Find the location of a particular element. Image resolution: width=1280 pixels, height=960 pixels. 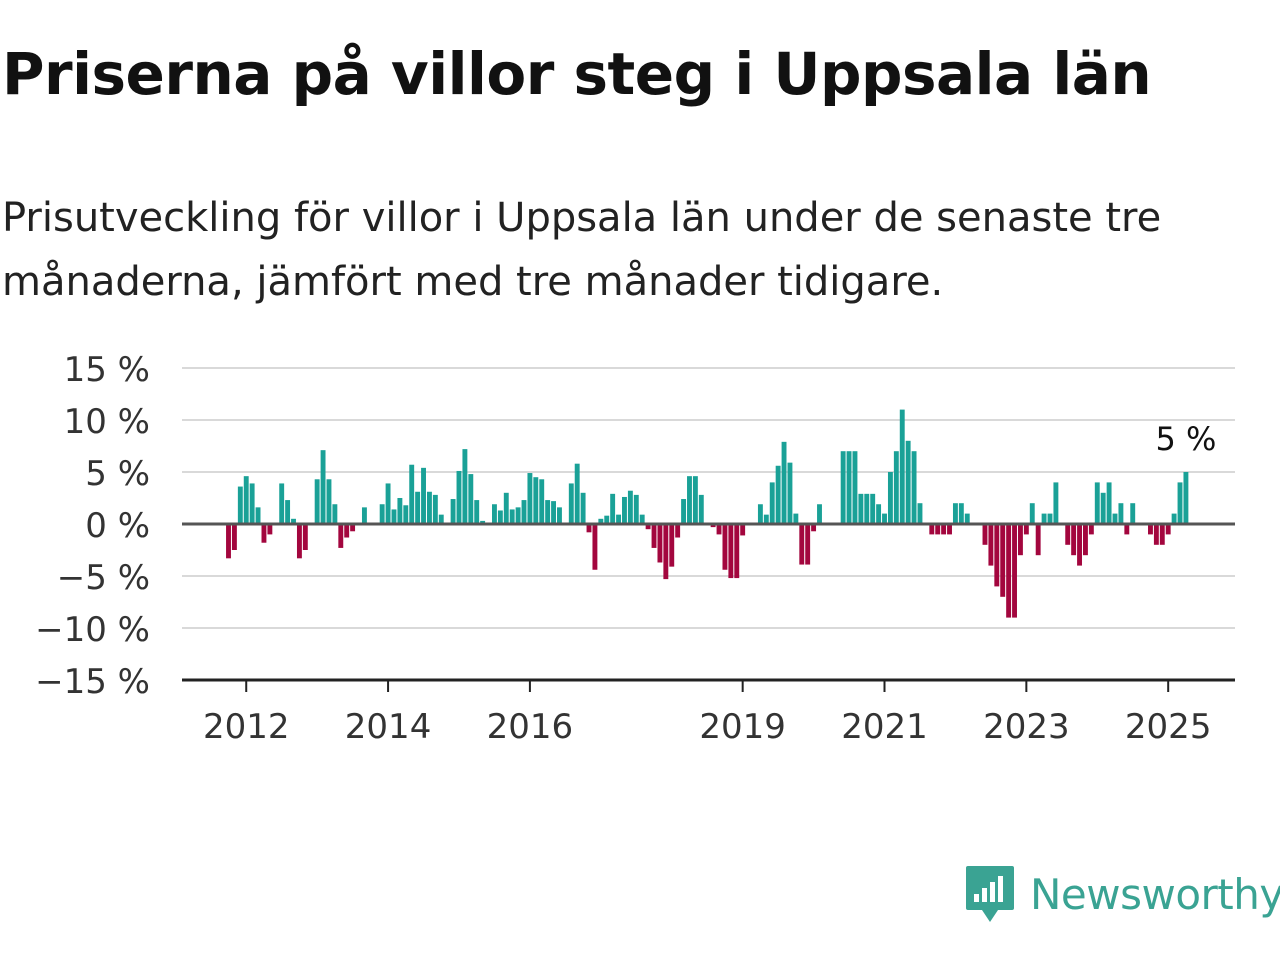

last-value-label-halo: 5 % is located at coordinates (1185, 439).